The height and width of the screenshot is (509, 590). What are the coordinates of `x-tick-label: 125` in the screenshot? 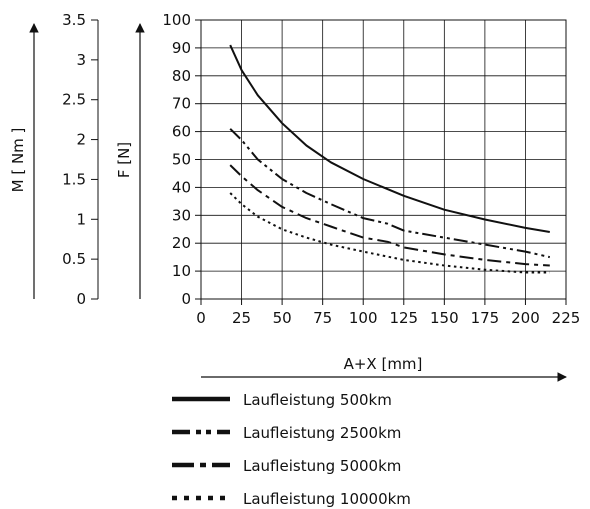 It's located at (403, 318).